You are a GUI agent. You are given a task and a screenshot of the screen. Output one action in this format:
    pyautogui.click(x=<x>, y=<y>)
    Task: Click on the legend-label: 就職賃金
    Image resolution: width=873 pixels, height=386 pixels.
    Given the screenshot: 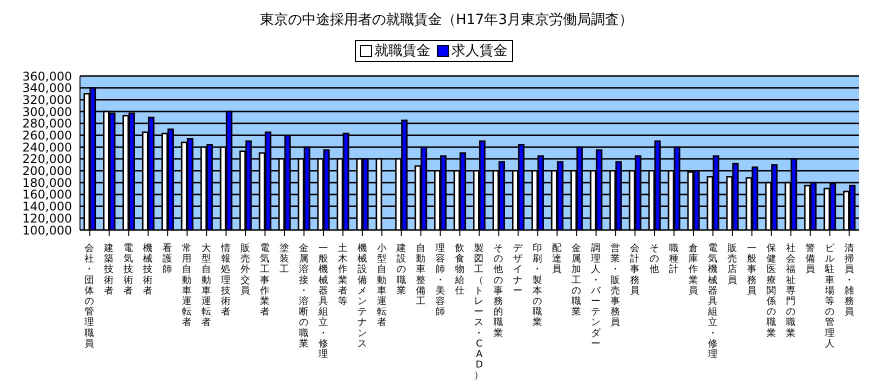 What is the action you would take?
    pyautogui.click(x=402, y=51)
    